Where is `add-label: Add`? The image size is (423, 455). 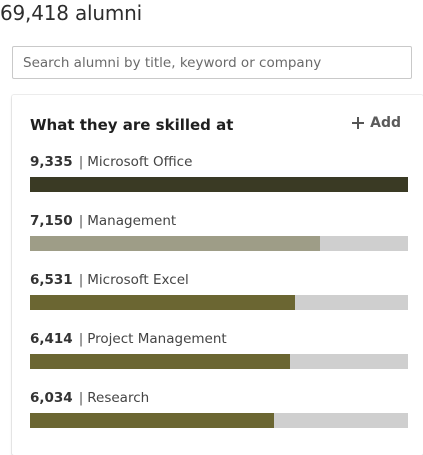 add-label: Add is located at coordinates (385, 123).